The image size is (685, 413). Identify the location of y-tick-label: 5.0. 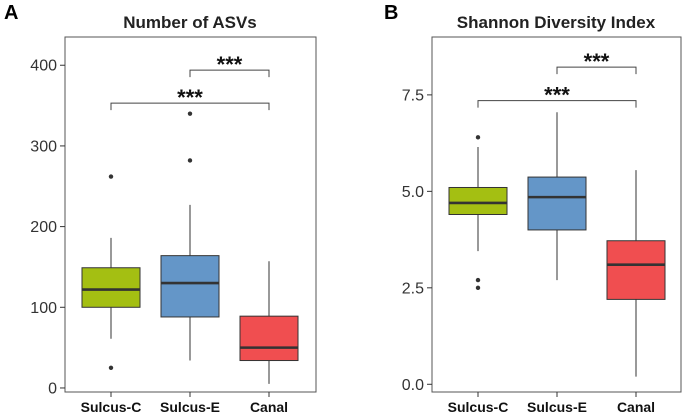
(413, 192).